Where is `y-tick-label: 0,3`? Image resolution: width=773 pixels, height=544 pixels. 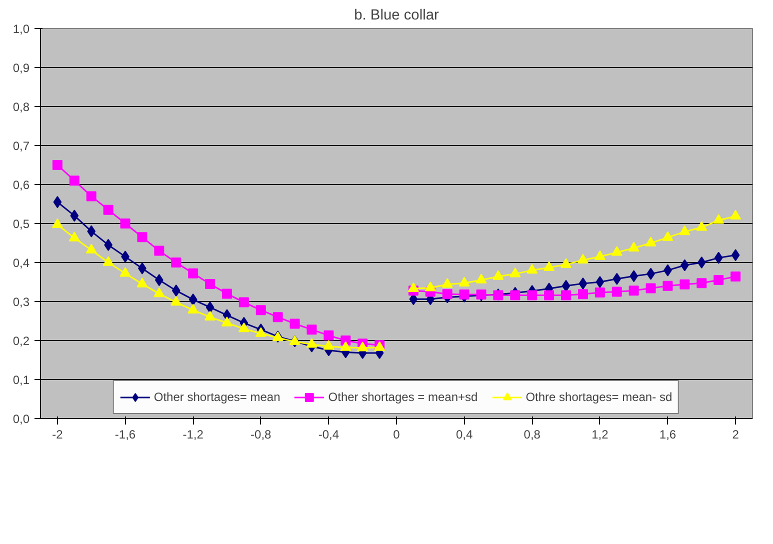
y-tick-label: 0,3 is located at coordinates (21, 302).